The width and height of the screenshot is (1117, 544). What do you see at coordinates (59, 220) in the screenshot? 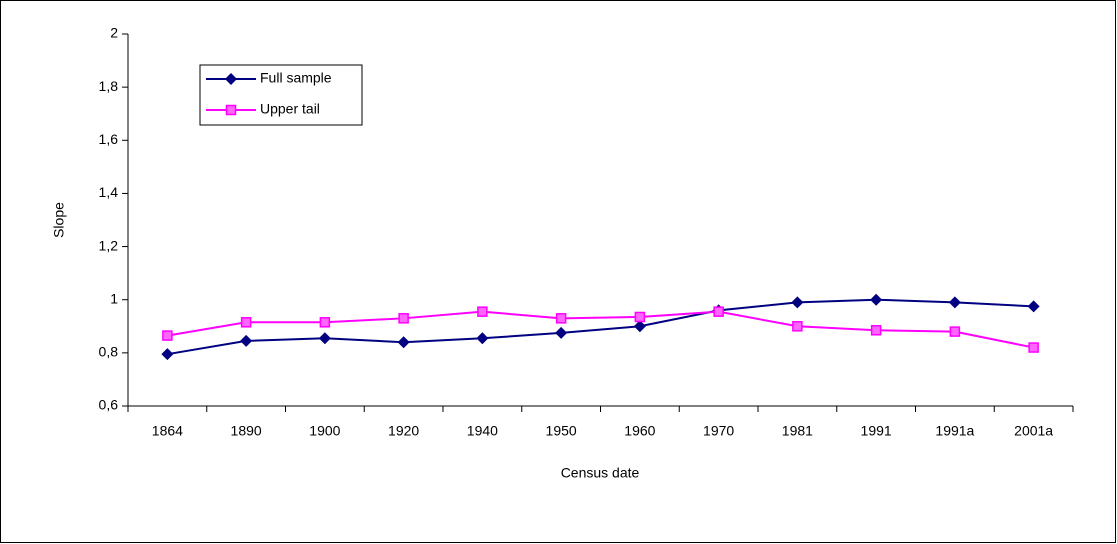
I see `y-axis-label: Slope` at bounding box center [59, 220].